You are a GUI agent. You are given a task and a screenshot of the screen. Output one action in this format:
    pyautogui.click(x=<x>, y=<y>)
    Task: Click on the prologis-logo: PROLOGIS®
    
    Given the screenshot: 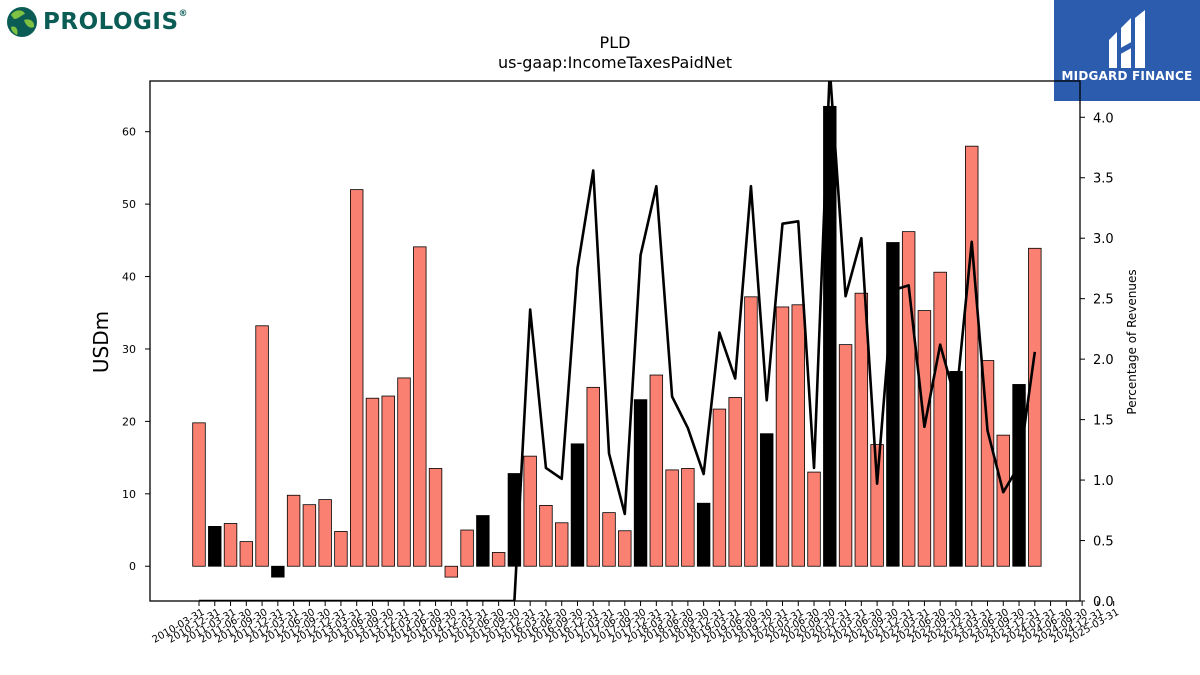 What is the action you would take?
    pyautogui.click(x=96, y=22)
    